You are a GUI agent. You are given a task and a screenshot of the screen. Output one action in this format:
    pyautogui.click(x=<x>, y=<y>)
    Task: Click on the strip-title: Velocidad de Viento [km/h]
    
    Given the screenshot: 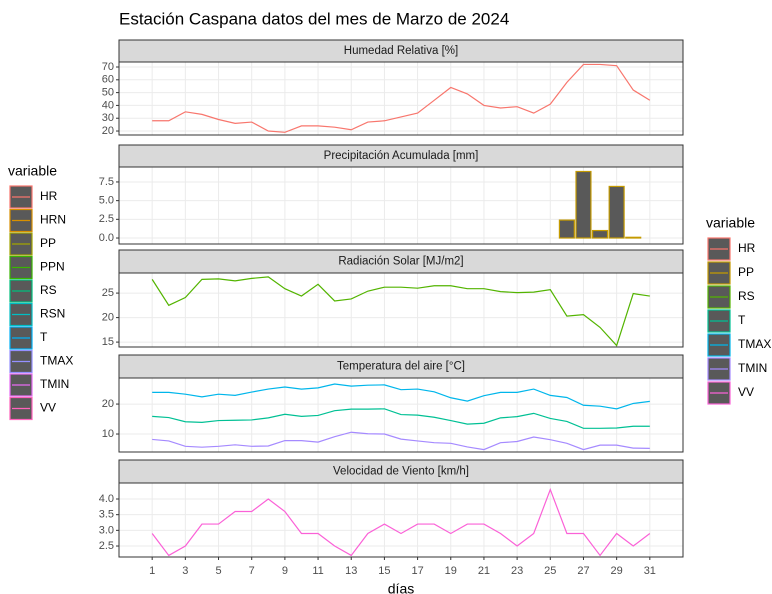 What is the action you would take?
    pyautogui.click(x=401, y=472)
    